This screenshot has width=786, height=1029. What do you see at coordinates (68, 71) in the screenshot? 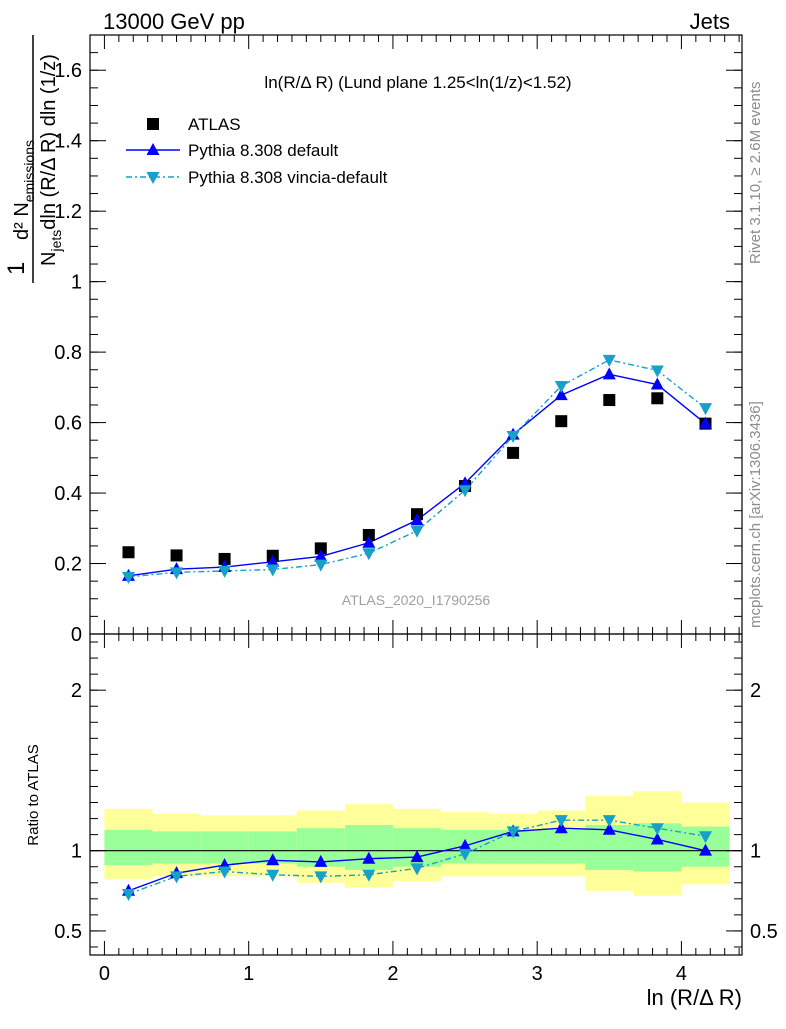
I see `y-tick-label: 1.6` at bounding box center [68, 71].